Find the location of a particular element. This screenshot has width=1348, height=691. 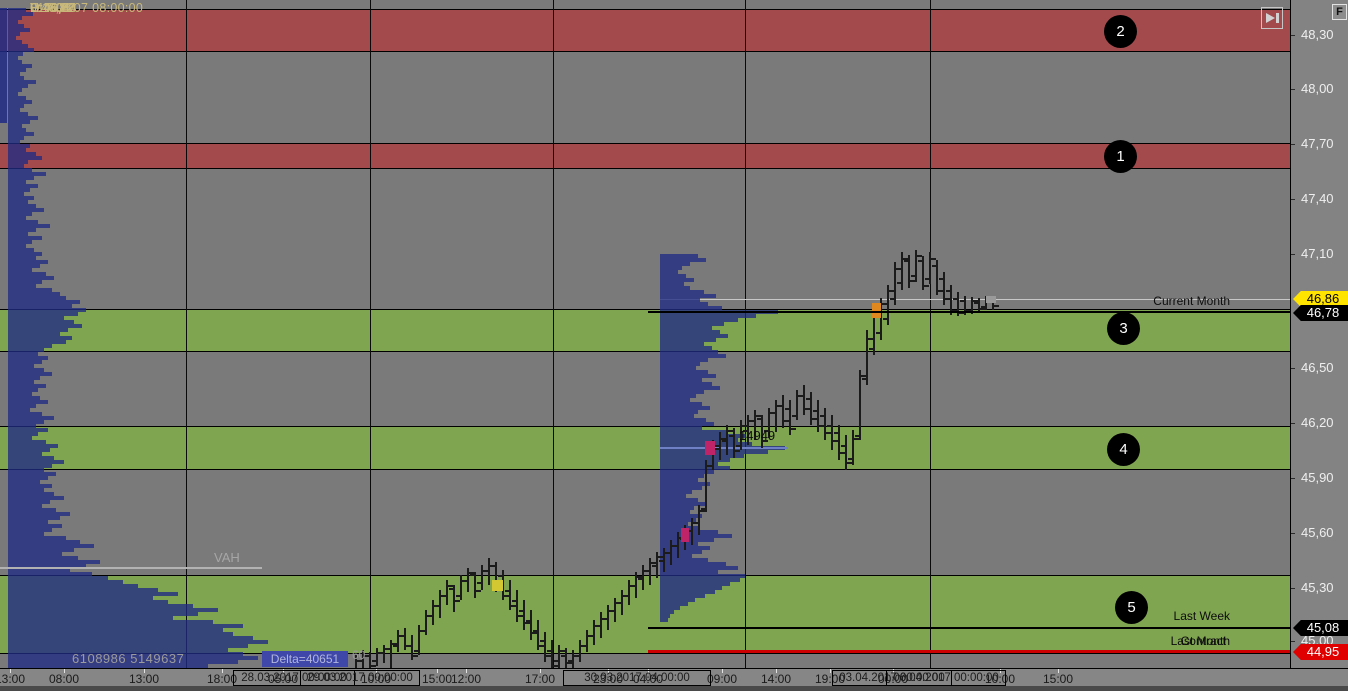

zone-circle-5: 5 is located at coordinates (1131, 607).